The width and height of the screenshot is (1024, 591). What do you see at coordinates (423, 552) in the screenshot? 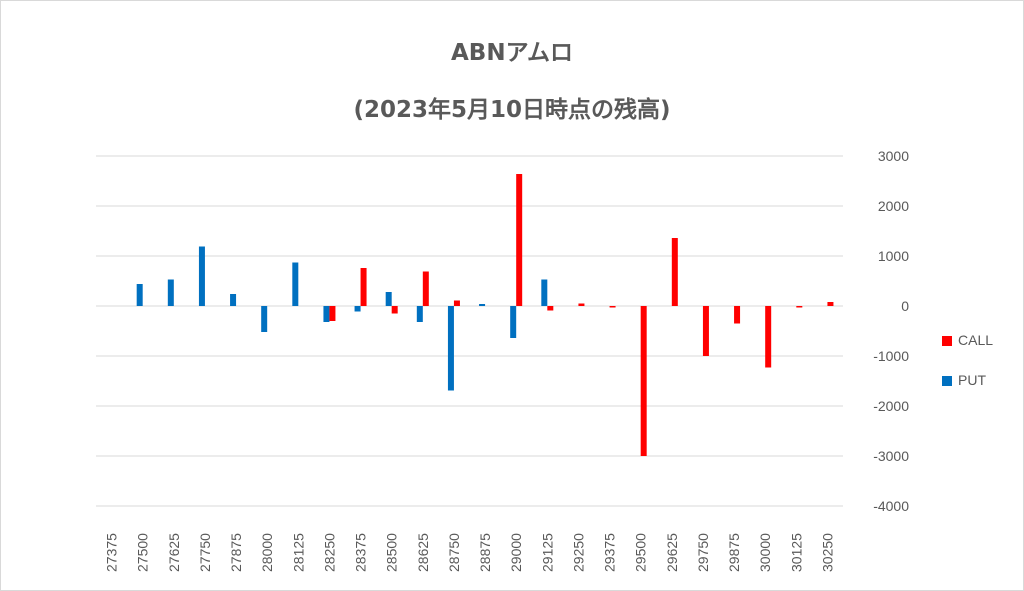
I see `x-tick-label: 28625` at bounding box center [423, 552].